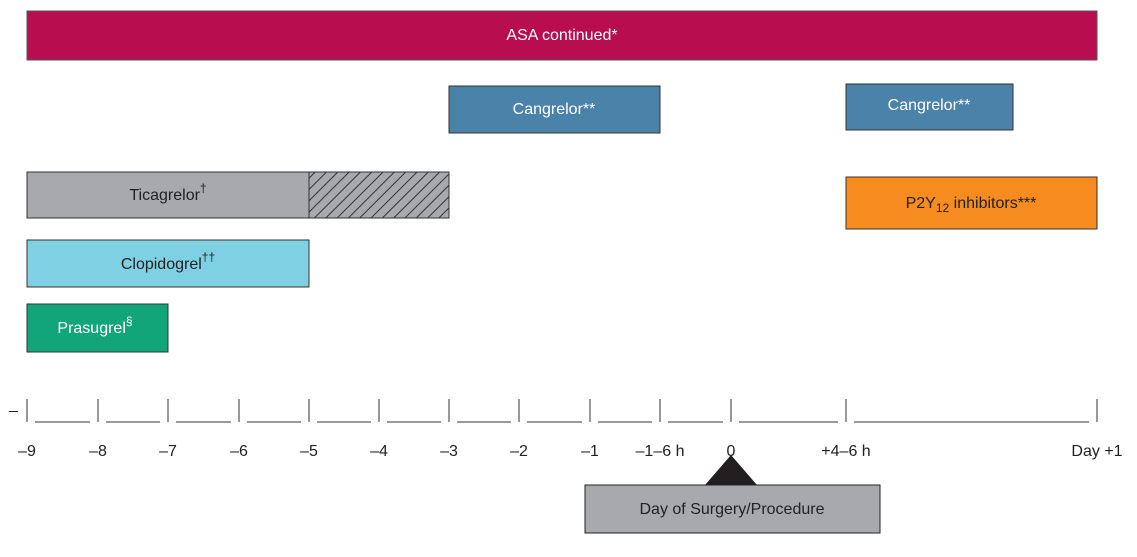  What do you see at coordinates (943, 208) in the screenshot?
I see `label-sub: 12` at bounding box center [943, 208].